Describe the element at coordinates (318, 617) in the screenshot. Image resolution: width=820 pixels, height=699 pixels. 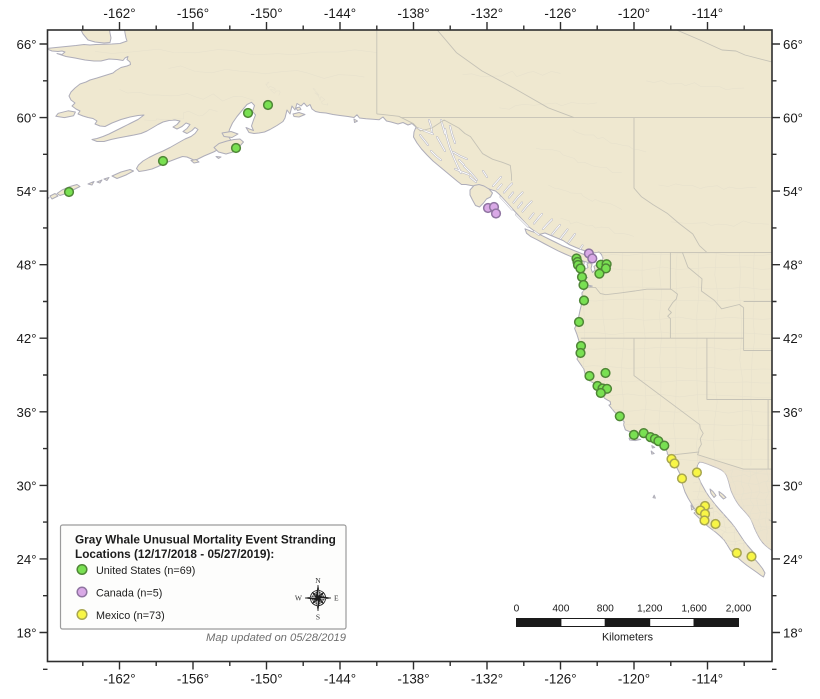
I see `svg-text: S` at that location.